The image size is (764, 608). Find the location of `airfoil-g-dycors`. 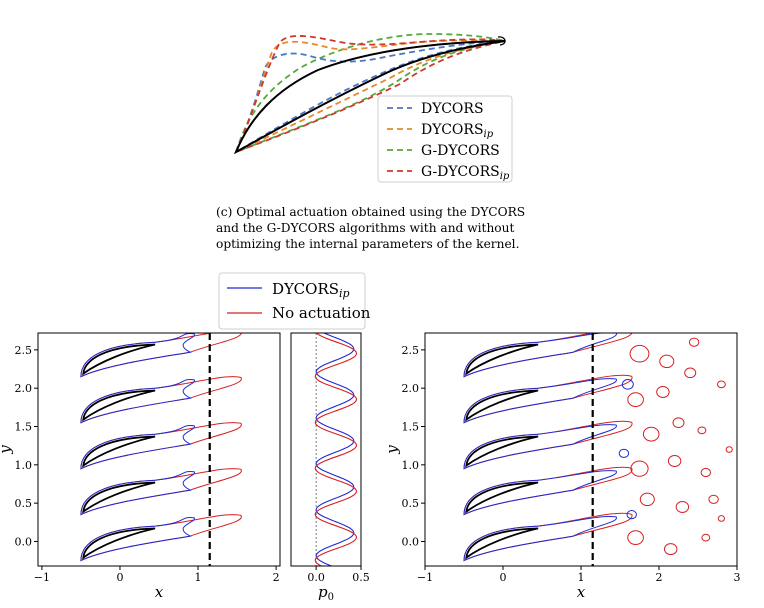

airfoil-g-dycors is located at coordinates (370, 93).